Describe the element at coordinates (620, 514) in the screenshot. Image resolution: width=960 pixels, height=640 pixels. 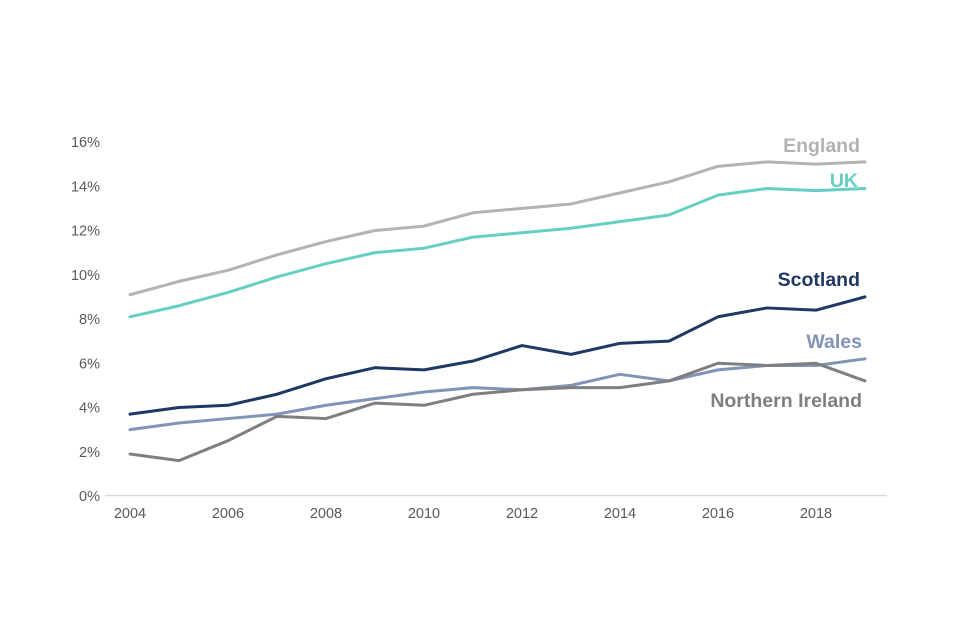
I see `x-tick-label-2014: 2014` at that location.